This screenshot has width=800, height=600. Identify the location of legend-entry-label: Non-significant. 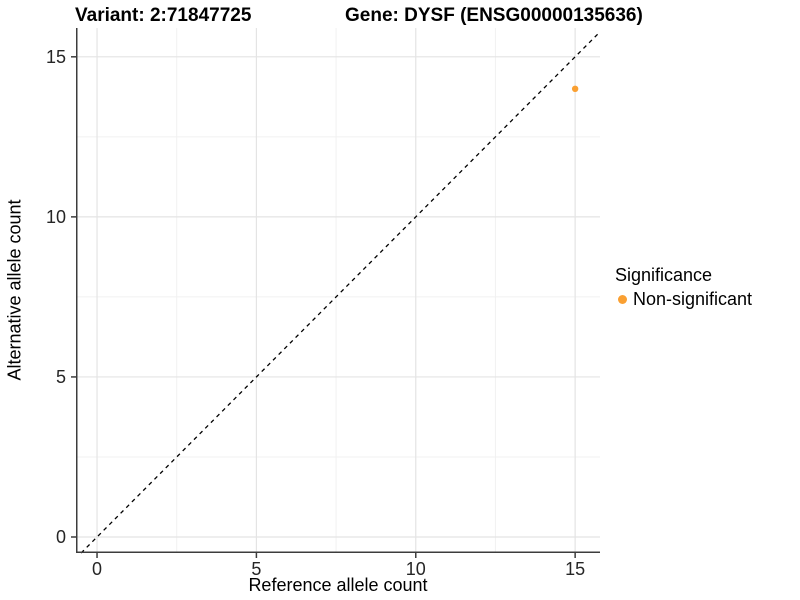
(693, 299).